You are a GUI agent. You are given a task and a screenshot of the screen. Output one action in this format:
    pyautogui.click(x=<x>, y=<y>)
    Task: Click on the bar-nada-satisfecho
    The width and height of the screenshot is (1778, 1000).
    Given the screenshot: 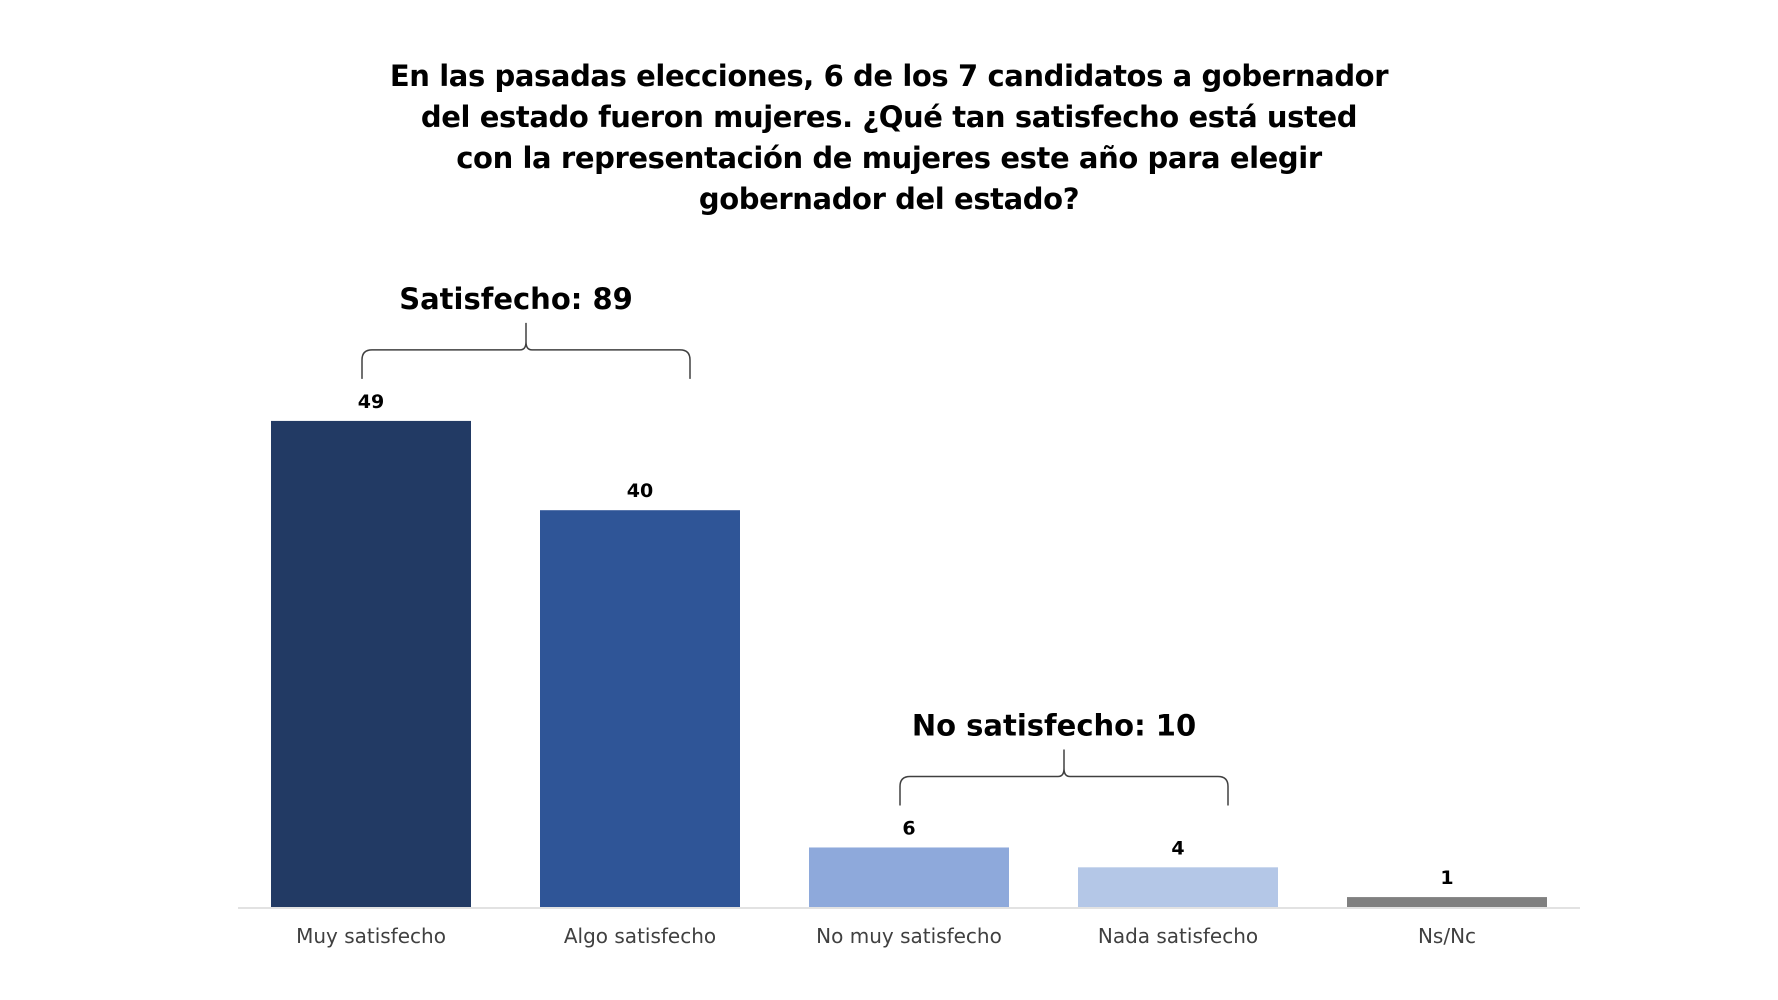 What is the action you would take?
    pyautogui.click(x=1178, y=887)
    